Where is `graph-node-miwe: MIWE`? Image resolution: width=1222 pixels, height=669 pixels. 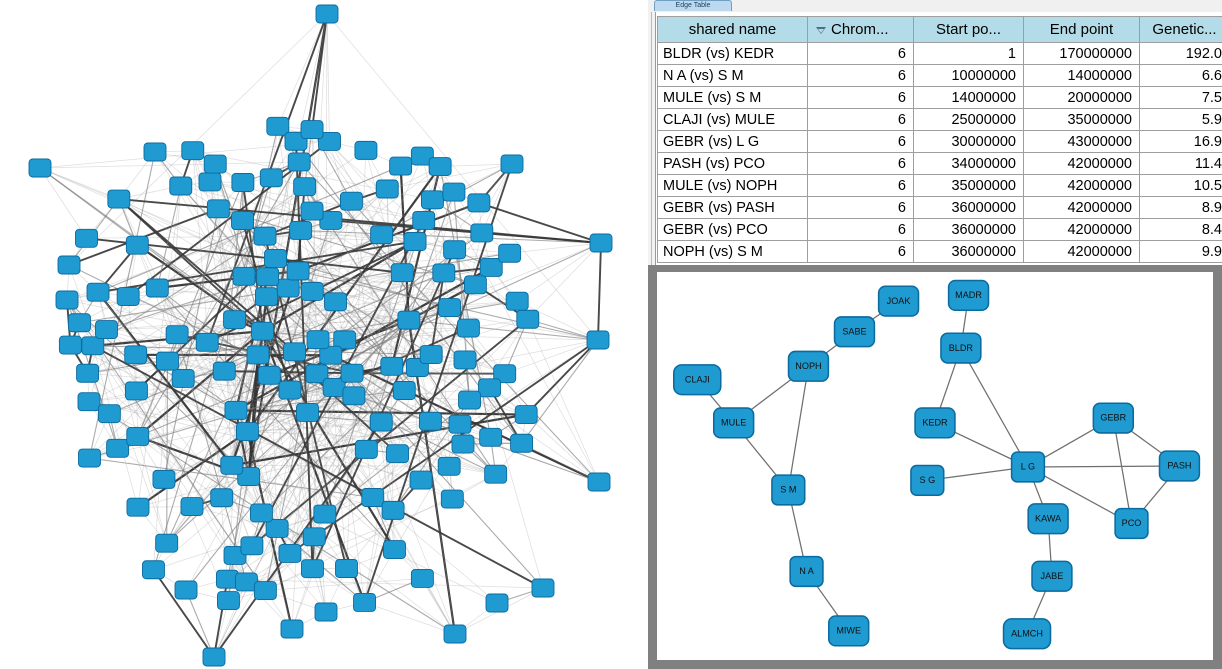 graph-node-miwe: MIWE is located at coordinates (849, 631).